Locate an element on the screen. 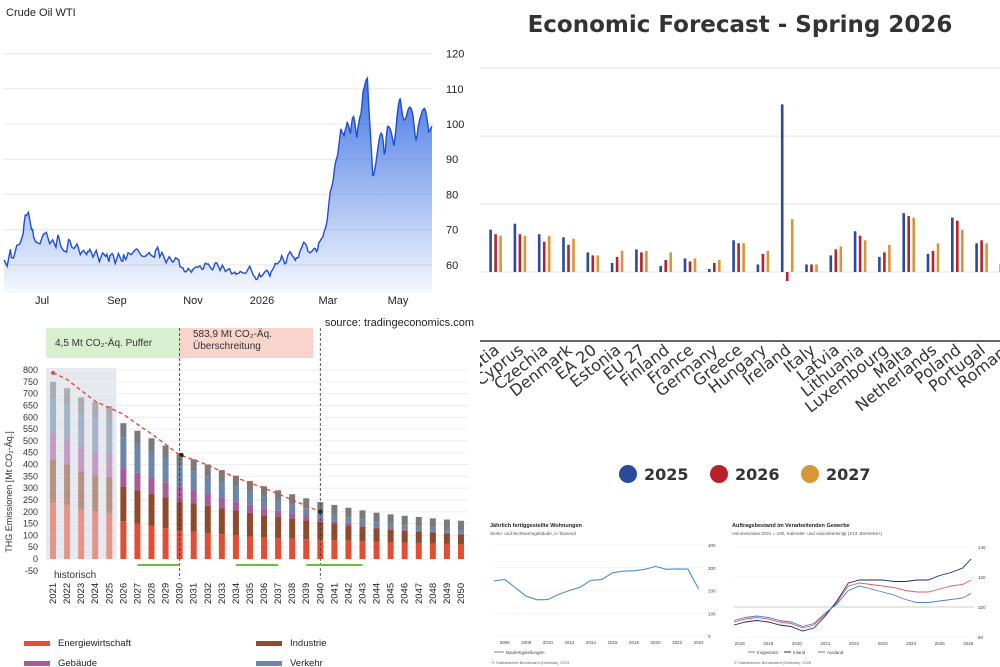 The width and height of the screenshot is (1000, 667). emissions-bar-2045-Landwirtschaft is located at coordinates (390, 519).